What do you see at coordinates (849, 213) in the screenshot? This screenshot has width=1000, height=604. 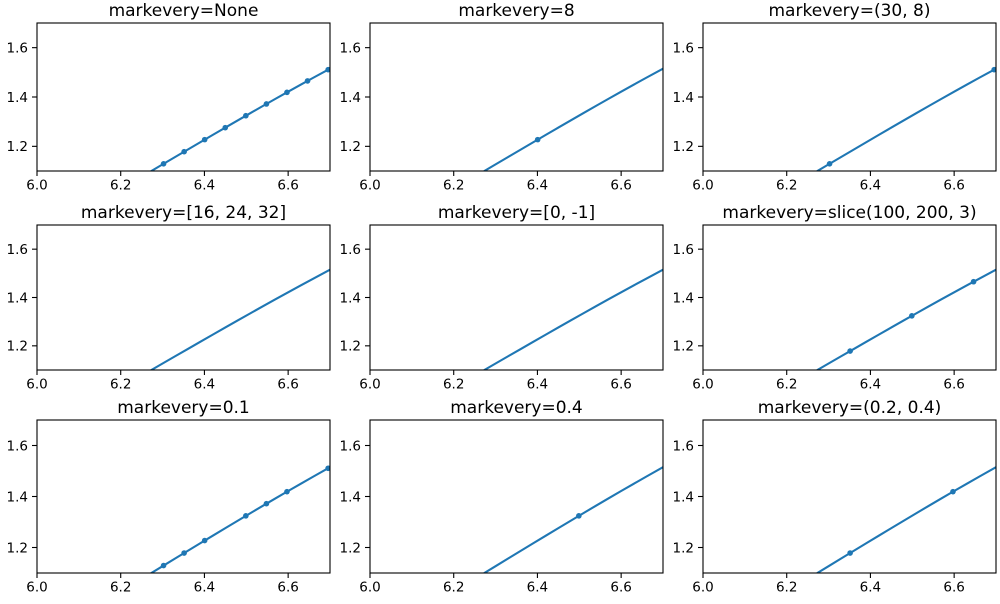 I see `subplot-title: markevery=slice(100, 200, 3)` at bounding box center [849, 213].